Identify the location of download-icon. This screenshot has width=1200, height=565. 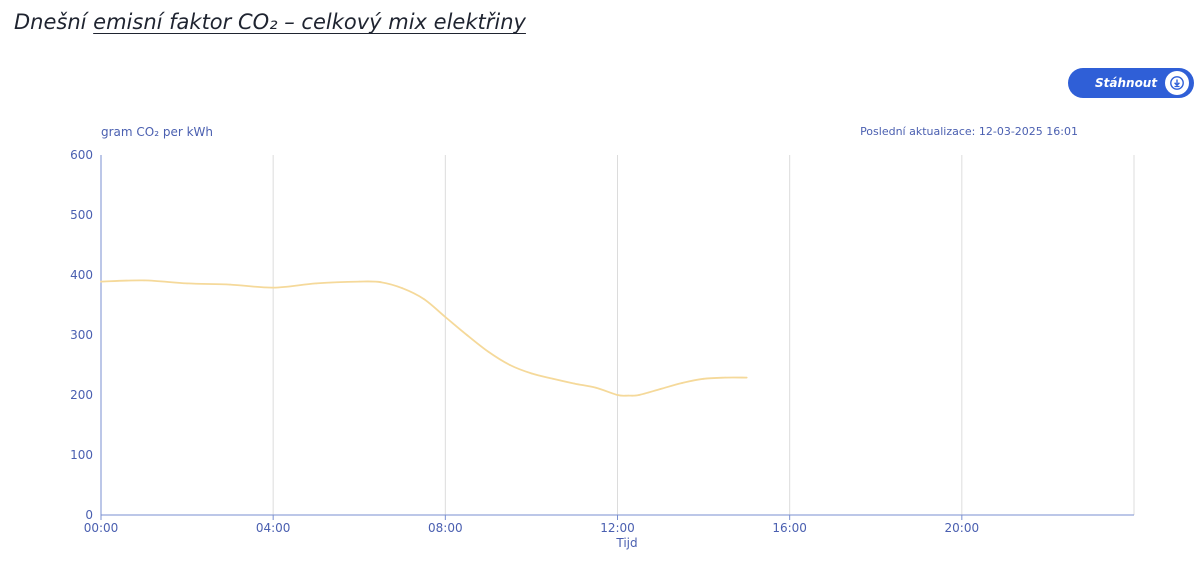
(1177, 83).